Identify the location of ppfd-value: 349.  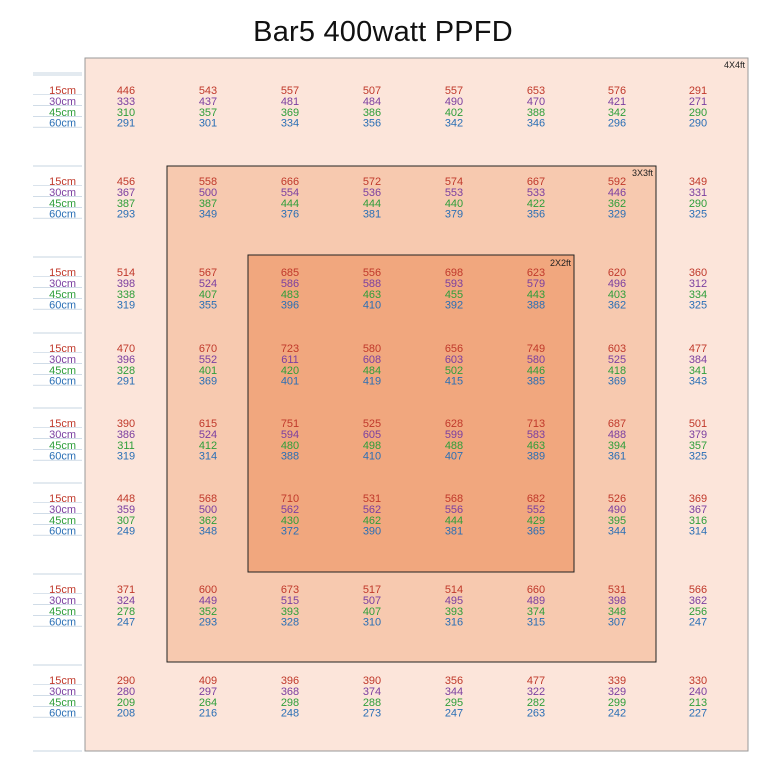
(208, 215).